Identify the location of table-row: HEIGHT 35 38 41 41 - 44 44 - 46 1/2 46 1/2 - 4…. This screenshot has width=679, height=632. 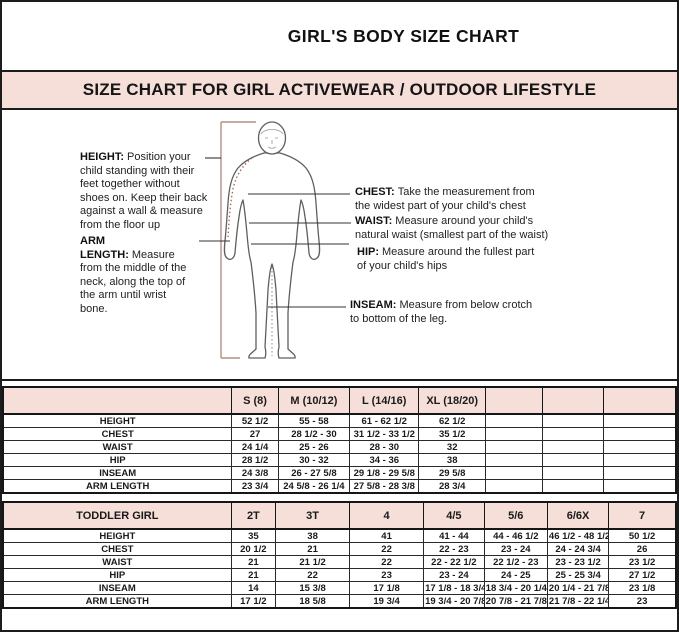
(339, 535).